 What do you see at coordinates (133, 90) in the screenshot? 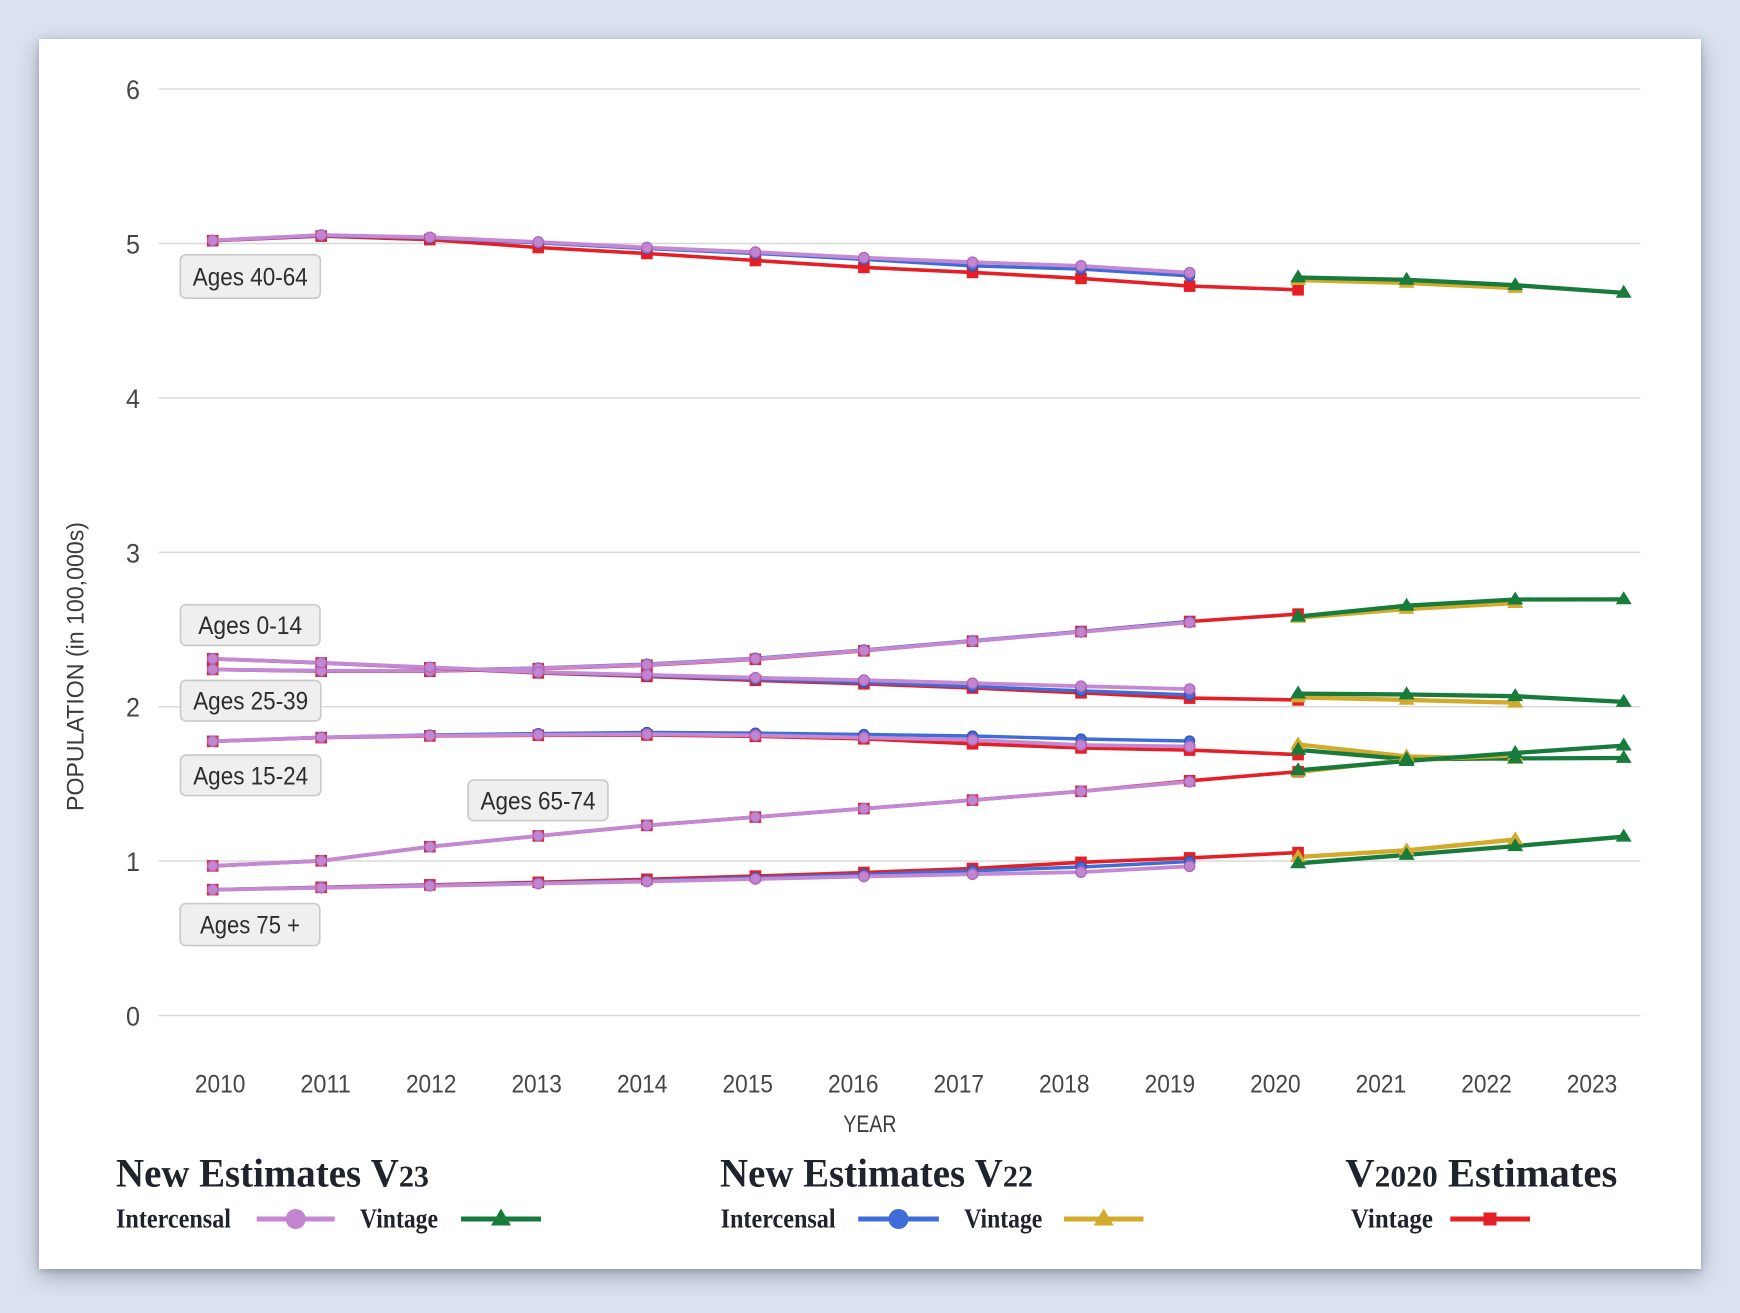
I see `svg-text: 6` at bounding box center [133, 90].